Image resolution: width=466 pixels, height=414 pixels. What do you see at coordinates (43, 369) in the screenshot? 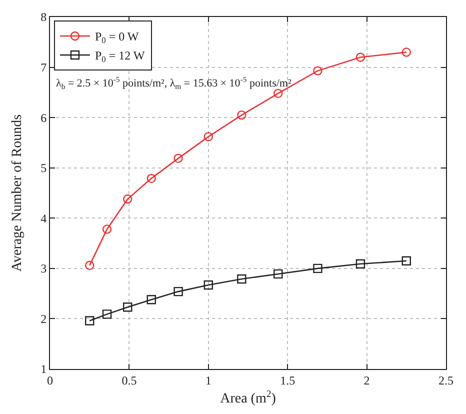
I see `y-tick-label: 1` at bounding box center [43, 369].